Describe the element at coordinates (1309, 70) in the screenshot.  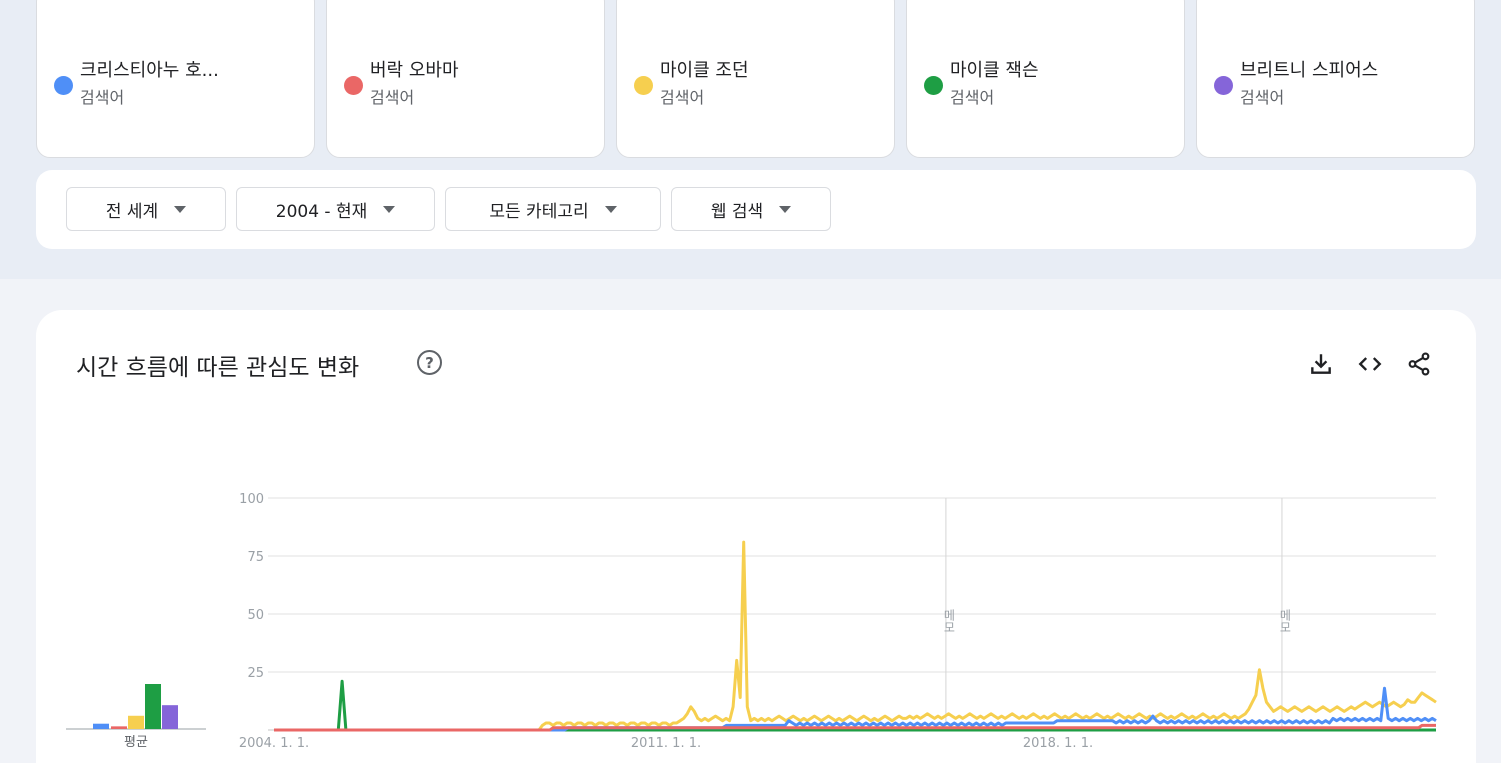
I see `search-term-name: 브리트니 스피어스` at that location.